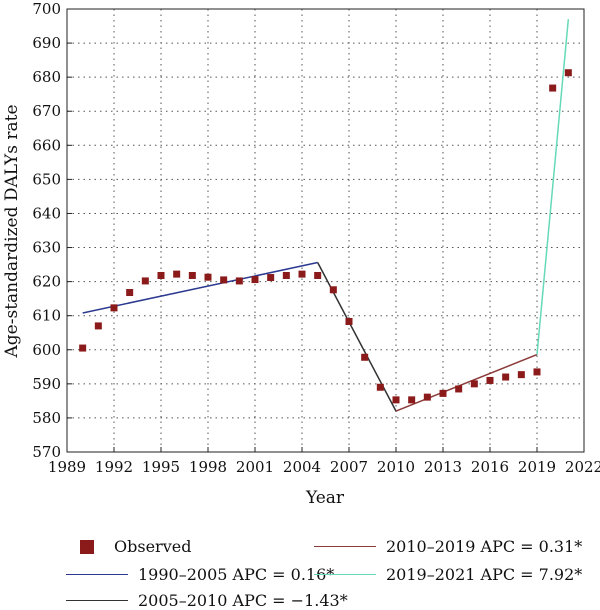  Describe the element at coordinates (537, 467) in the screenshot. I see `x-tick-label: 2019` at that location.